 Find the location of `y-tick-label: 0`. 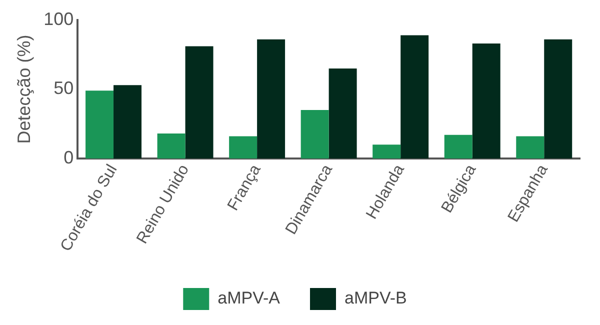

y-tick-label: 0 is located at coordinates (69, 157).